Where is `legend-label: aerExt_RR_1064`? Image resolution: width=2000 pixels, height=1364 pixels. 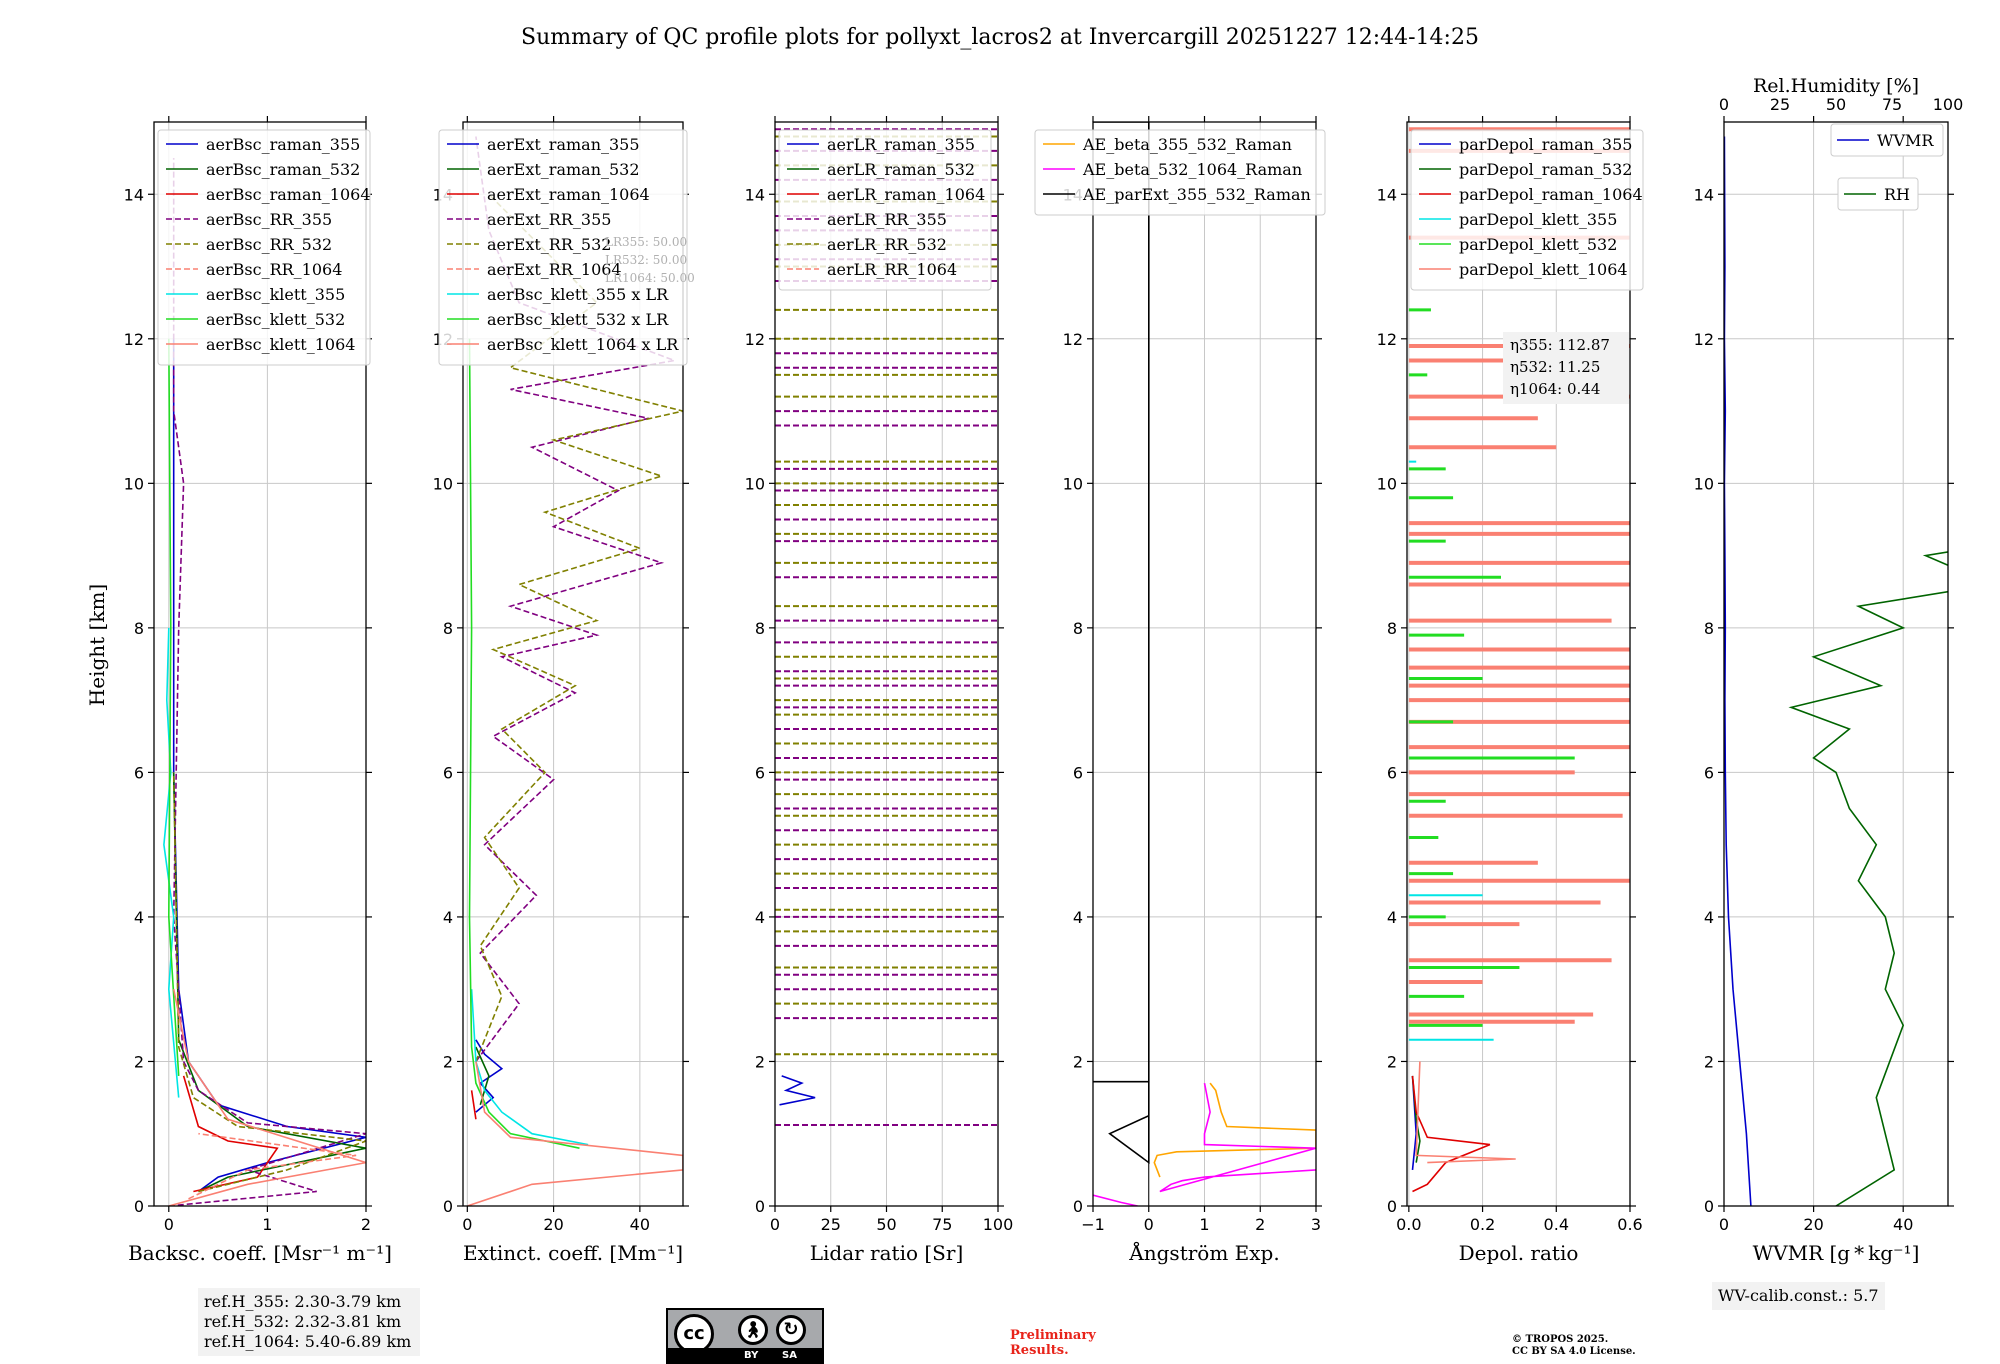 legend-label: aerExt_RR_1064 is located at coordinates (554, 269).